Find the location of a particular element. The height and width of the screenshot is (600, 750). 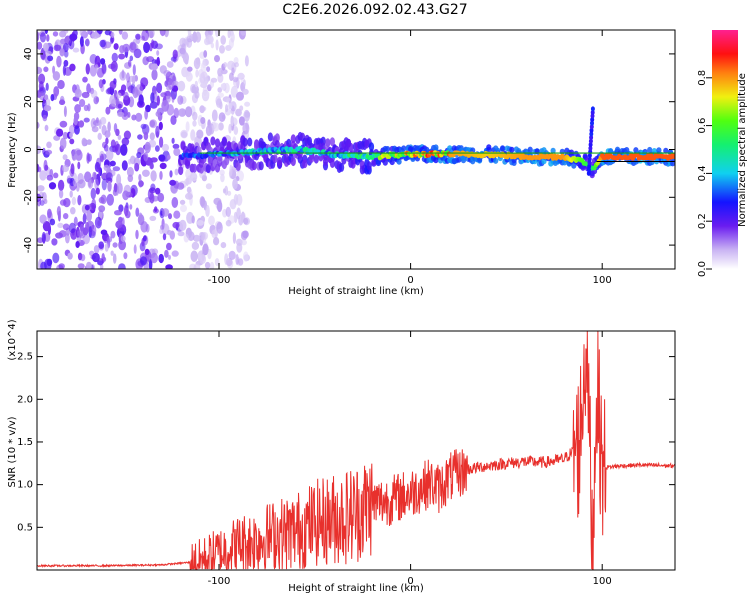

y-tick-label: 20 is located at coordinates (28, 101).